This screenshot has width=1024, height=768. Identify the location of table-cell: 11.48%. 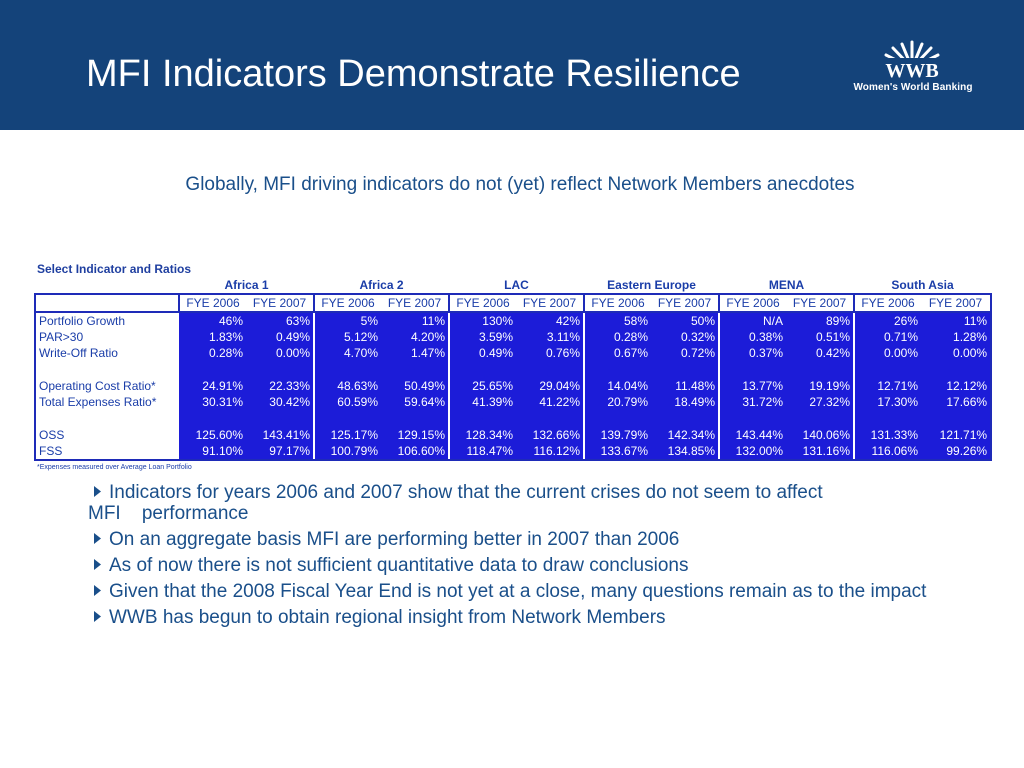
(685, 386).